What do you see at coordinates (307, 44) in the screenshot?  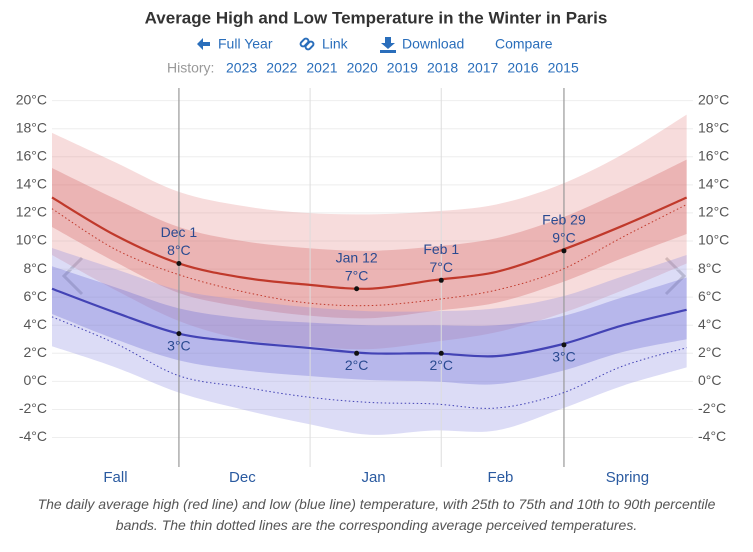 I see `link-icon` at bounding box center [307, 44].